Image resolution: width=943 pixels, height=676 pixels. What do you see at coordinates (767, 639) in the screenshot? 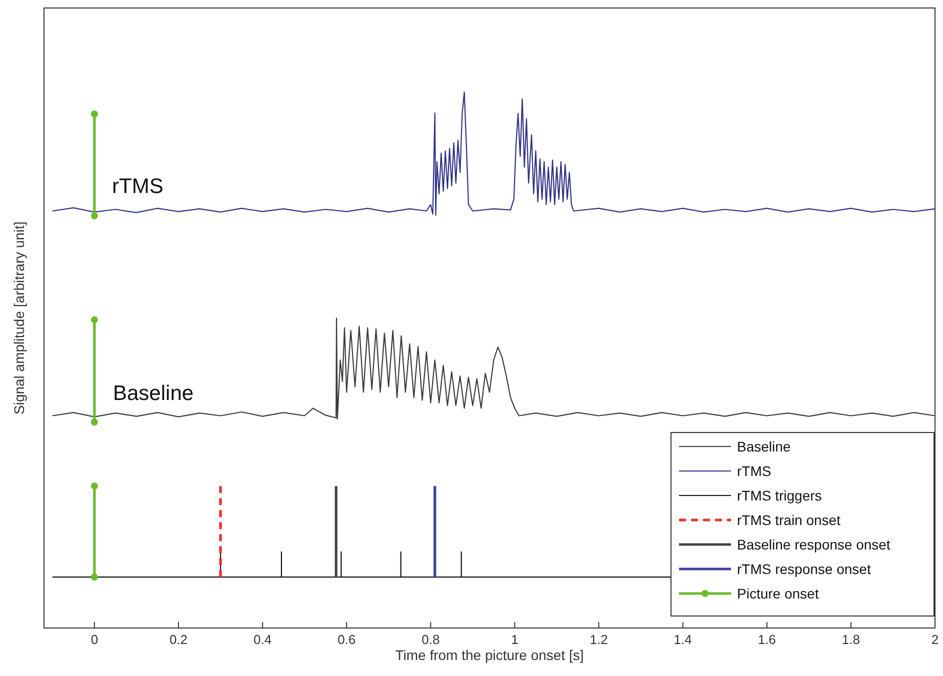
I see `x-tick-label: 1.6` at bounding box center [767, 639].